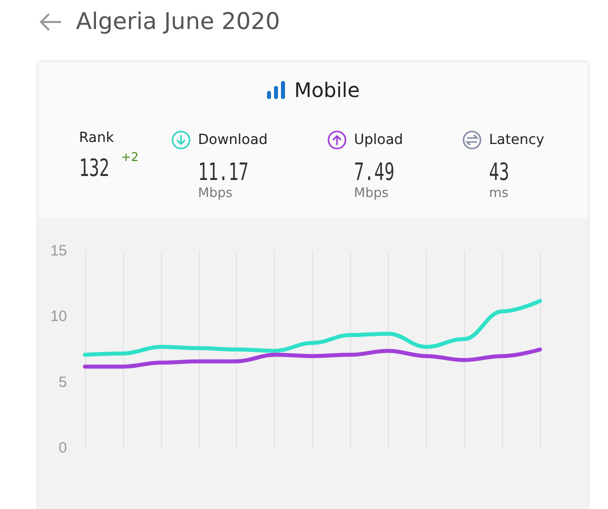 The image size is (608, 509). Describe the element at coordinates (516, 140) in the screenshot. I see `text: Latency` at that location.